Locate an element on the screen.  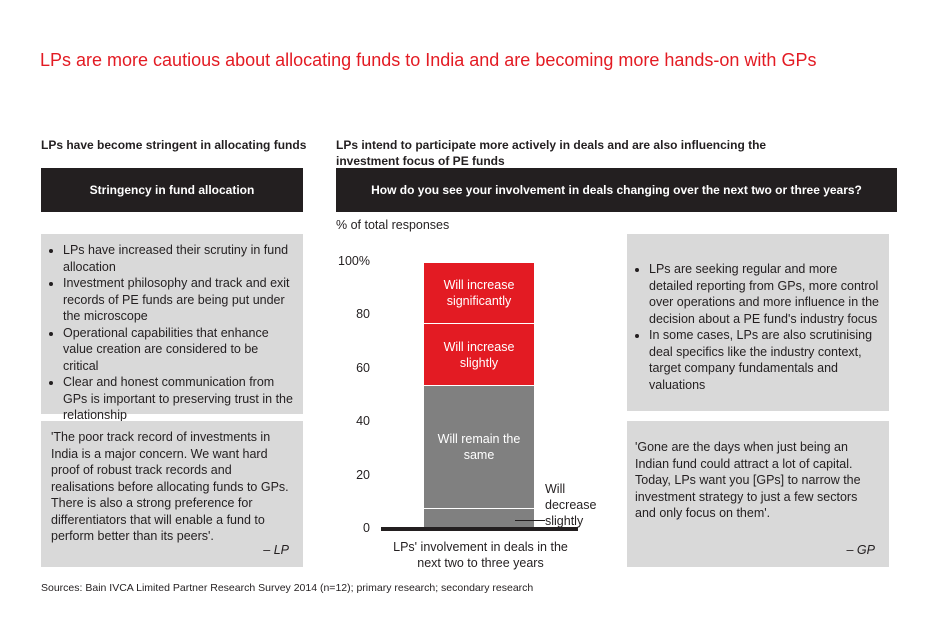
y-tick-label: 40 is located at coordinates (363, 421).